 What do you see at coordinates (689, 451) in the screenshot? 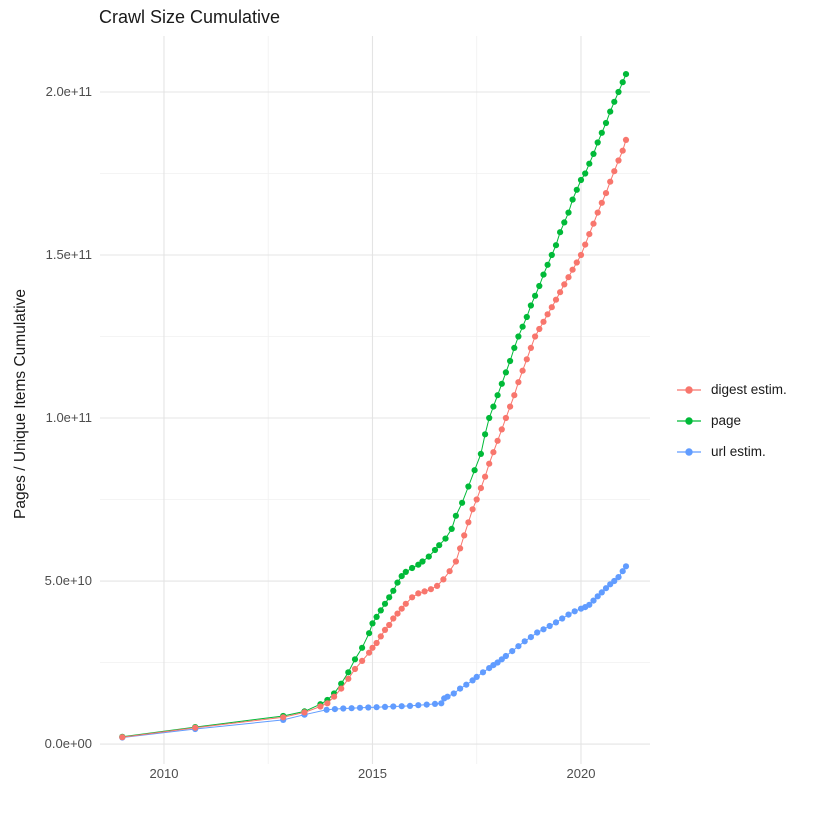
I see `legend-key-url-icon` at bounding box center [689, 451].